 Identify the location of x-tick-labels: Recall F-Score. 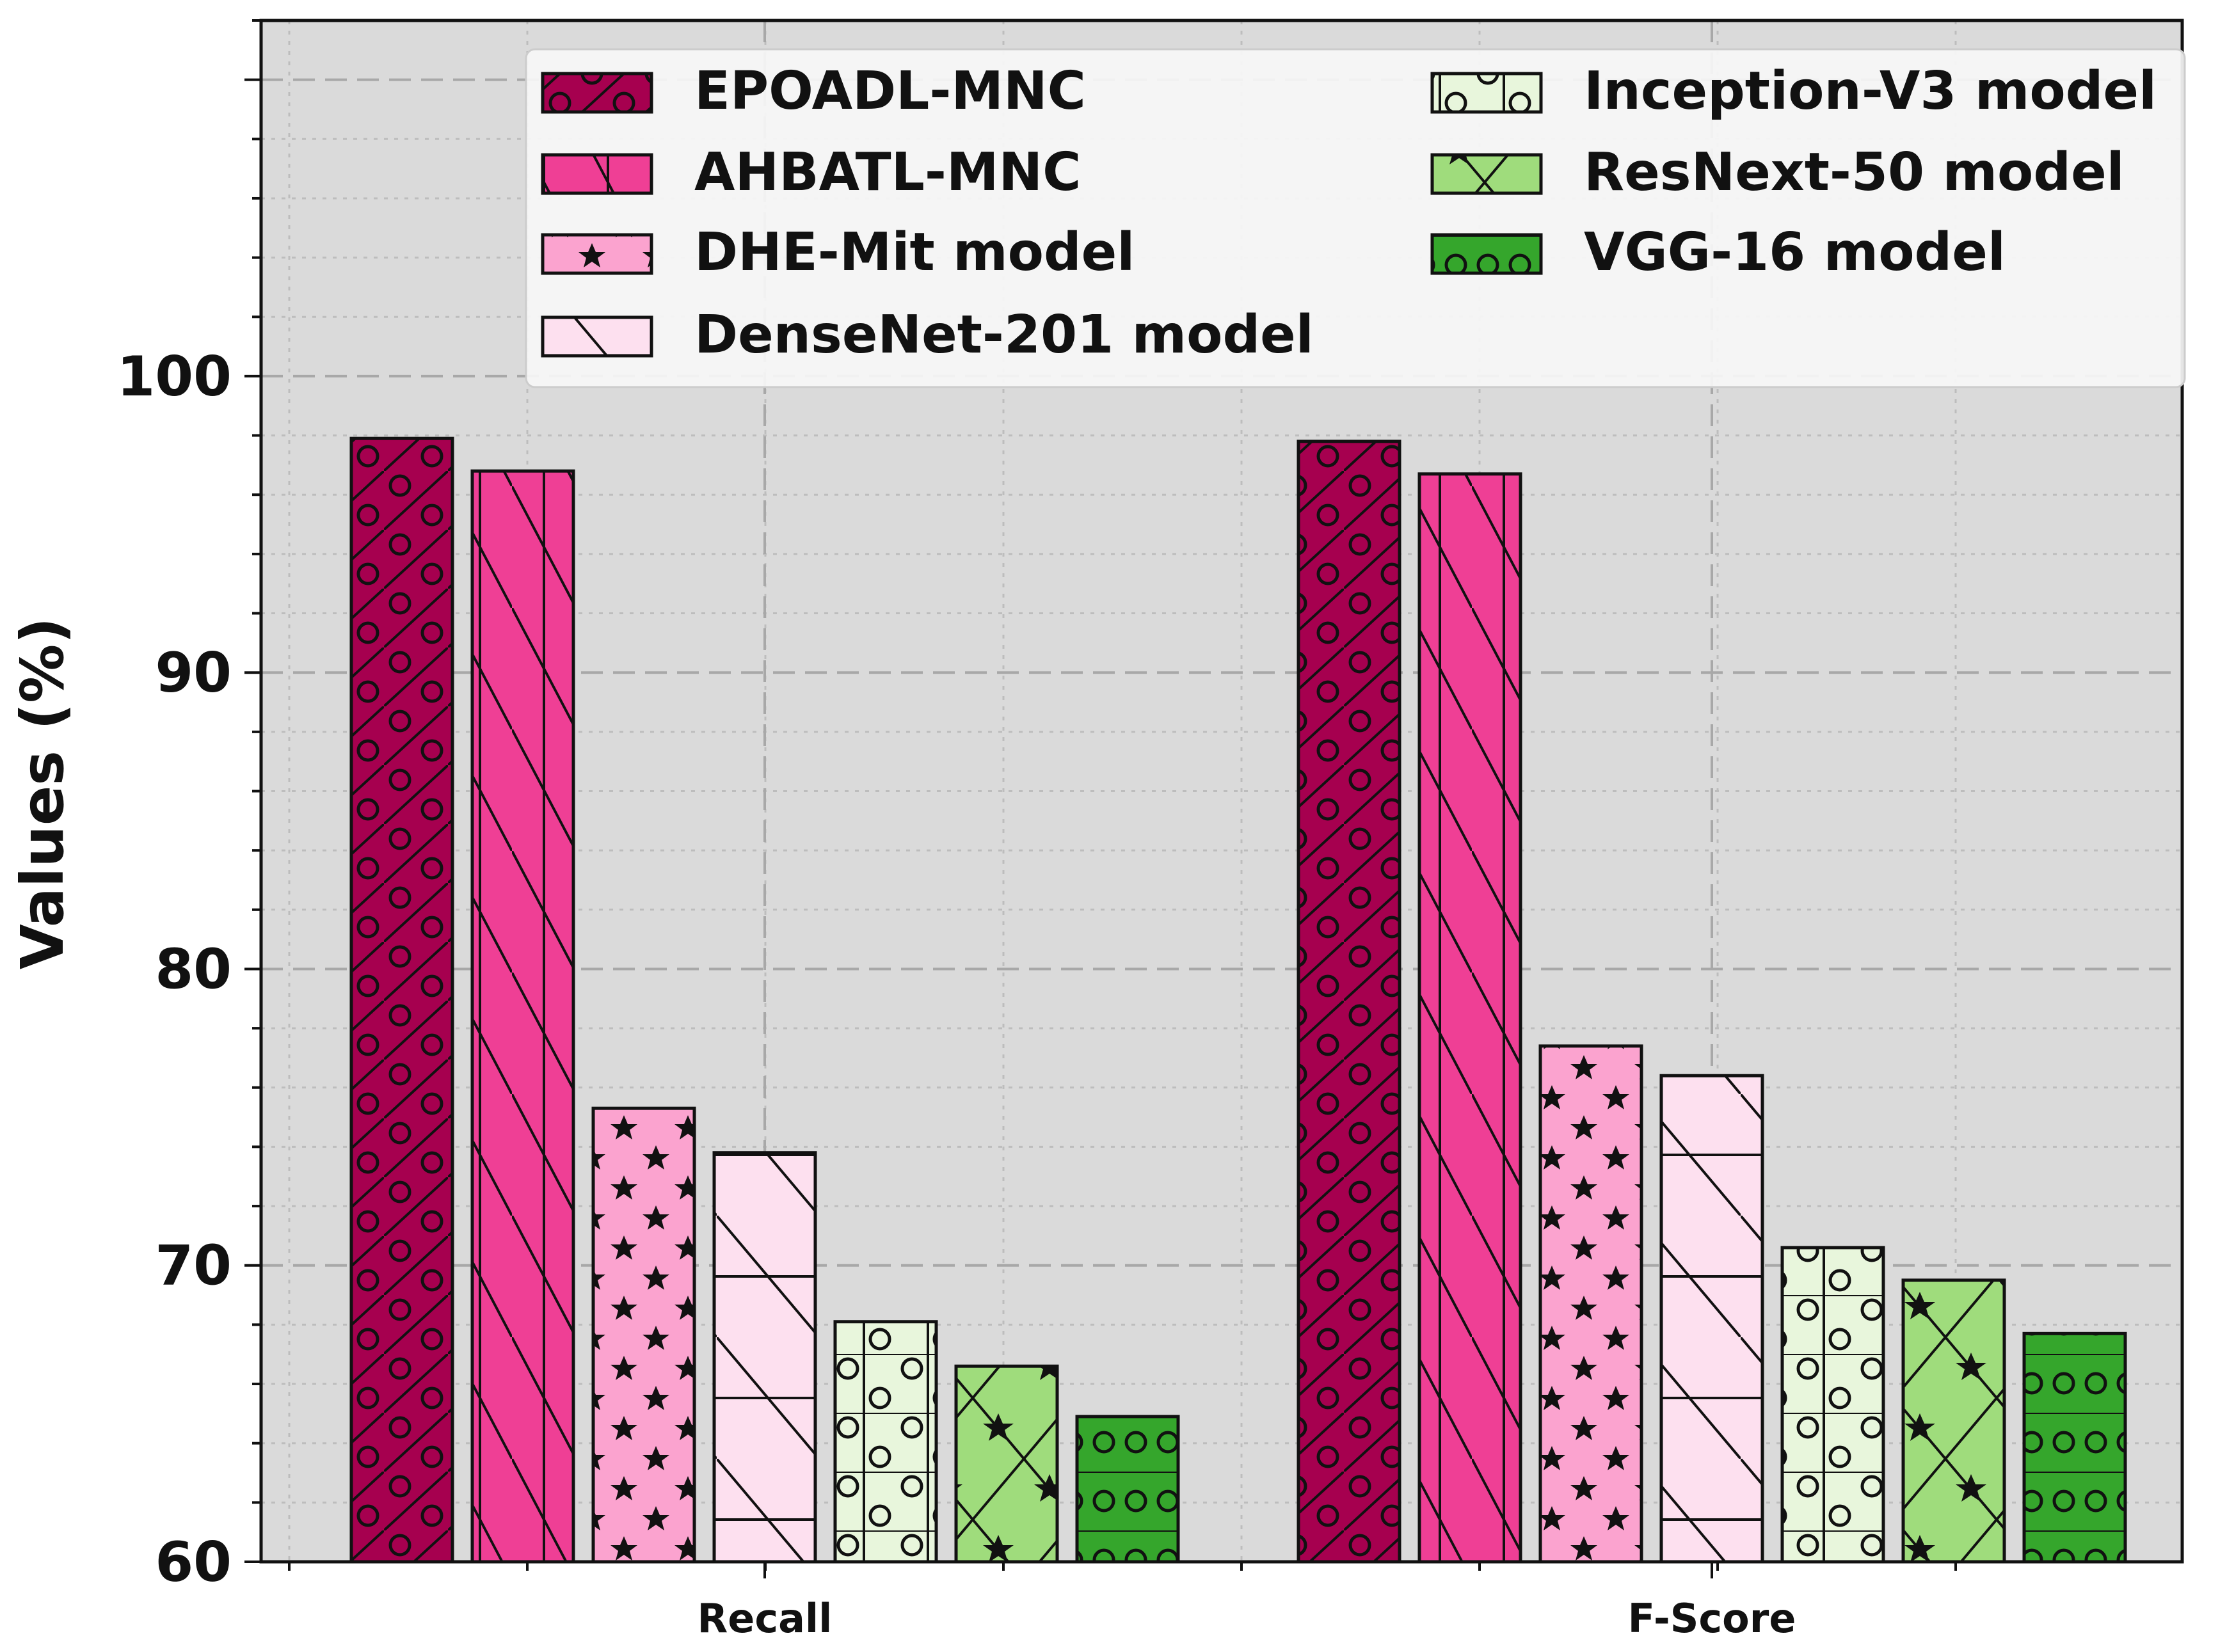
(1247, 1618).